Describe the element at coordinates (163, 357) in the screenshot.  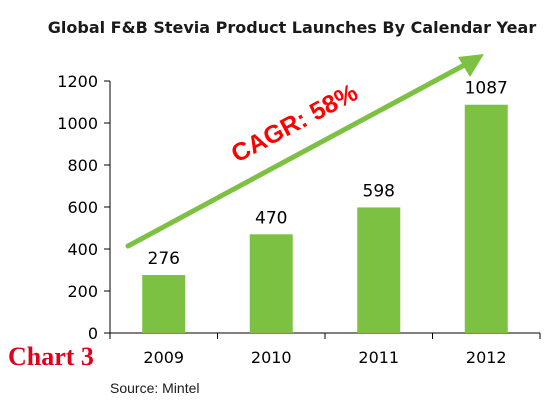
I see `x-tick-label: 2009` at that location.